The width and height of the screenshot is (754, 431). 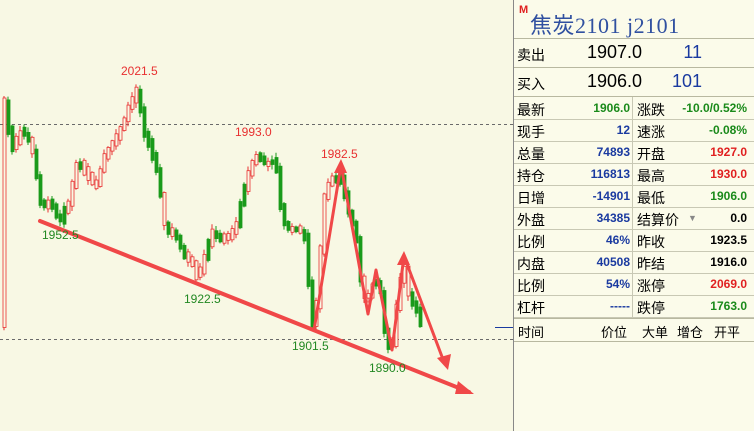 I want to click on contract-title: 焦炭2101 j2101, so click(x=605, y=25).